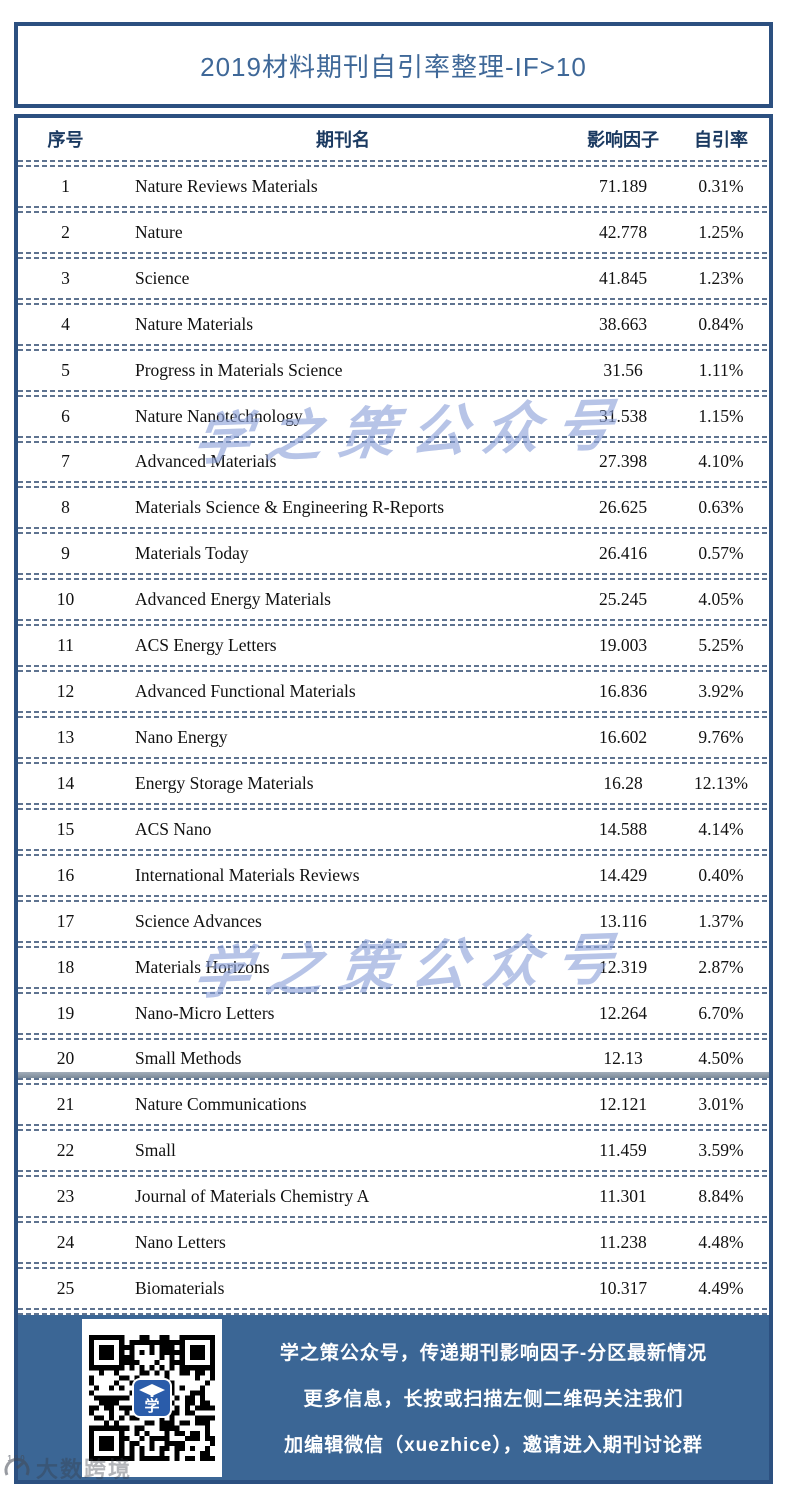  Describe the element at coordinates (65, 369) in the screenshot. I see `cell-index: 5` at that location.